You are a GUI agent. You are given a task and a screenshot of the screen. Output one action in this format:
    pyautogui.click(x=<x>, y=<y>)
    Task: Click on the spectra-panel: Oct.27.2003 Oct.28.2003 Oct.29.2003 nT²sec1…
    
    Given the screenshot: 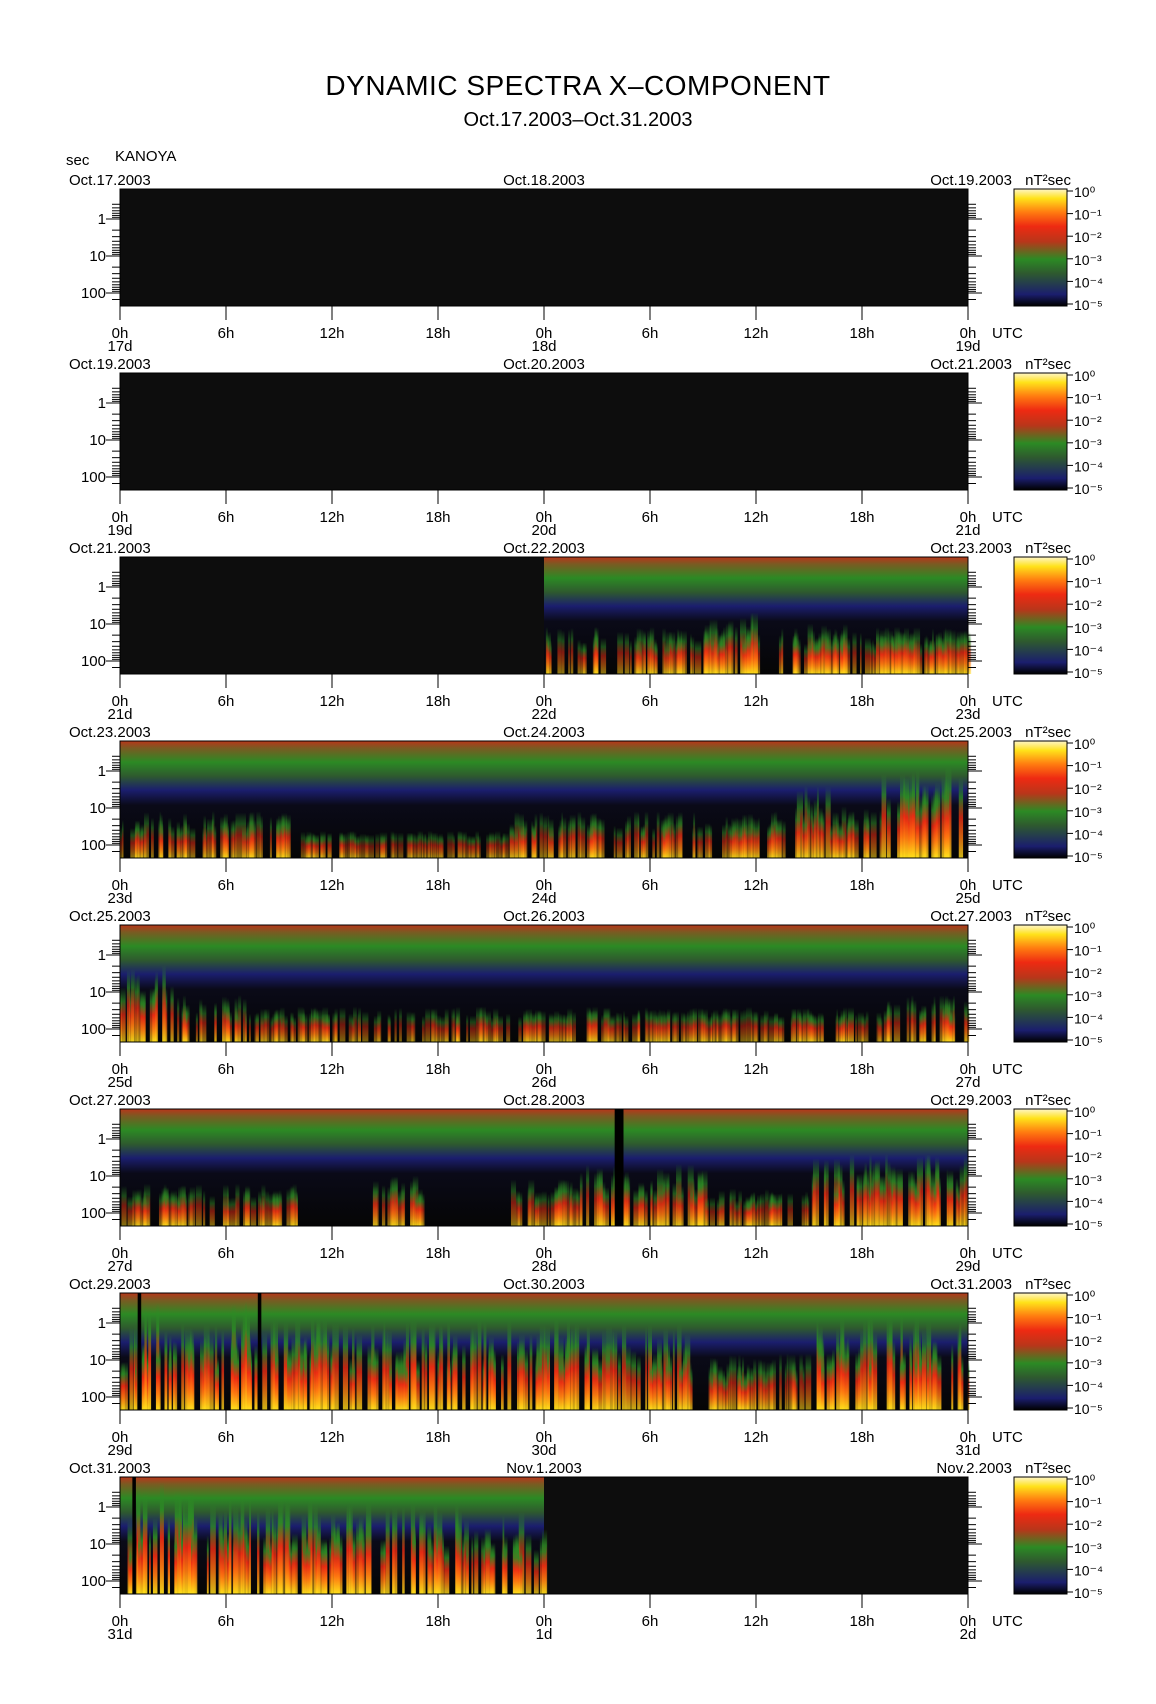 What is the action you would take?
    pyautogui.click(x=586, y=1183)
    